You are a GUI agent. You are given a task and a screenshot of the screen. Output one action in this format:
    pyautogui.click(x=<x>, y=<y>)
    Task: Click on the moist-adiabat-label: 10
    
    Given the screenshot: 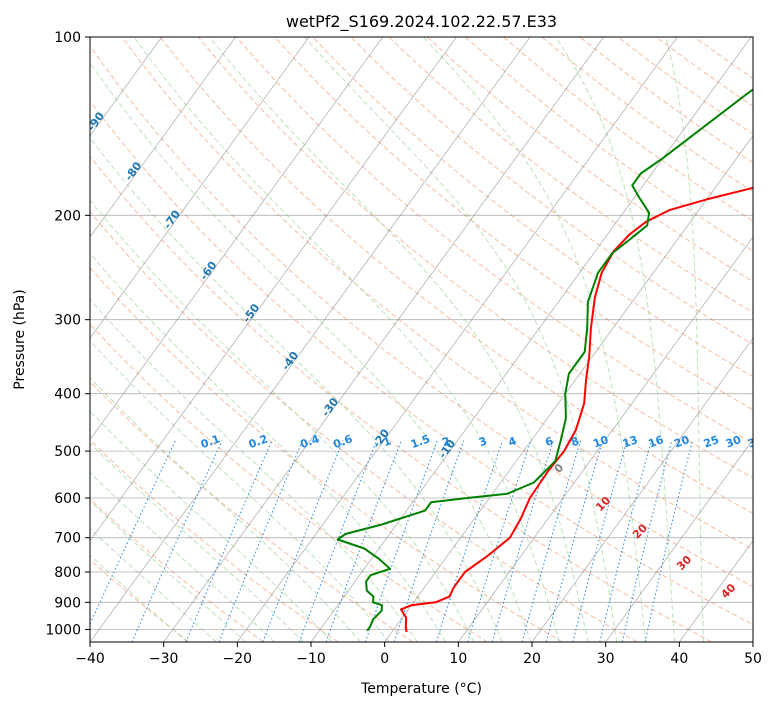 What is the action you would take?
    pyautogui.click(x=603, y=504)
    